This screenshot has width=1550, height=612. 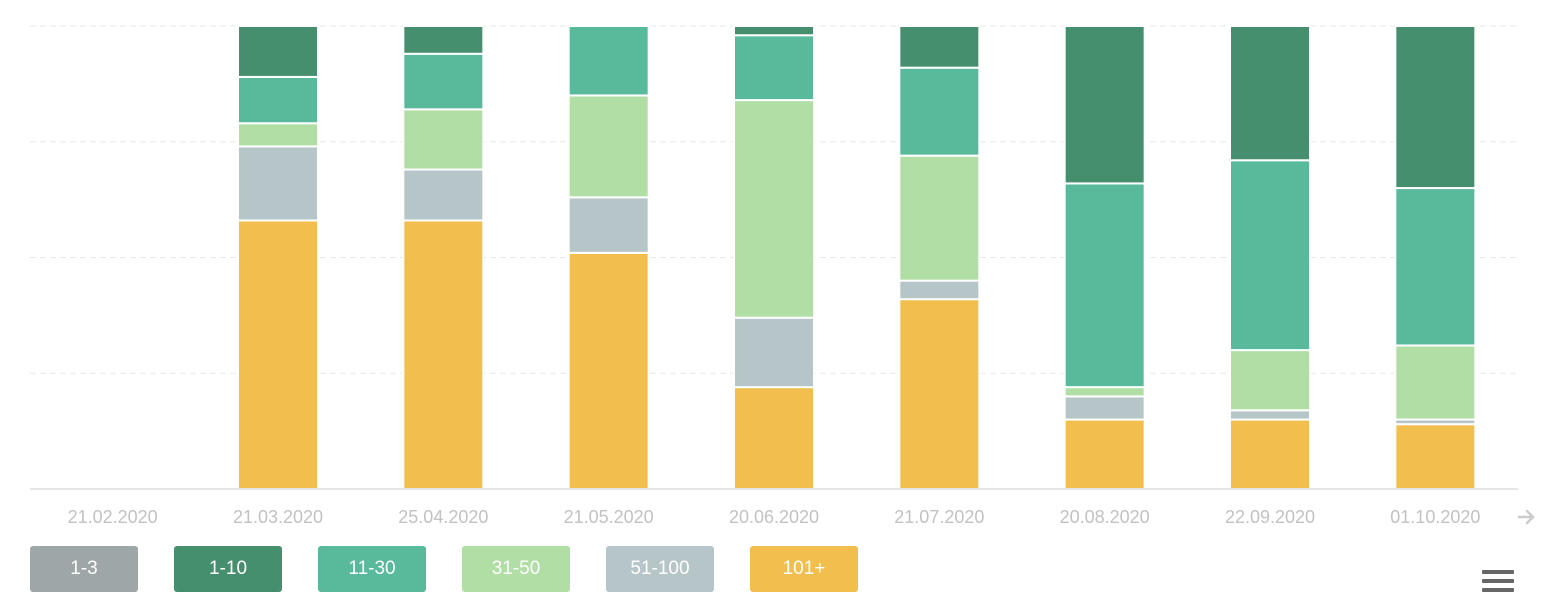 What do you see at coordinates (609, 517) in the screenshot?
I see `x-tick-label: 21.05.2020` at bounding box center [609, 517].